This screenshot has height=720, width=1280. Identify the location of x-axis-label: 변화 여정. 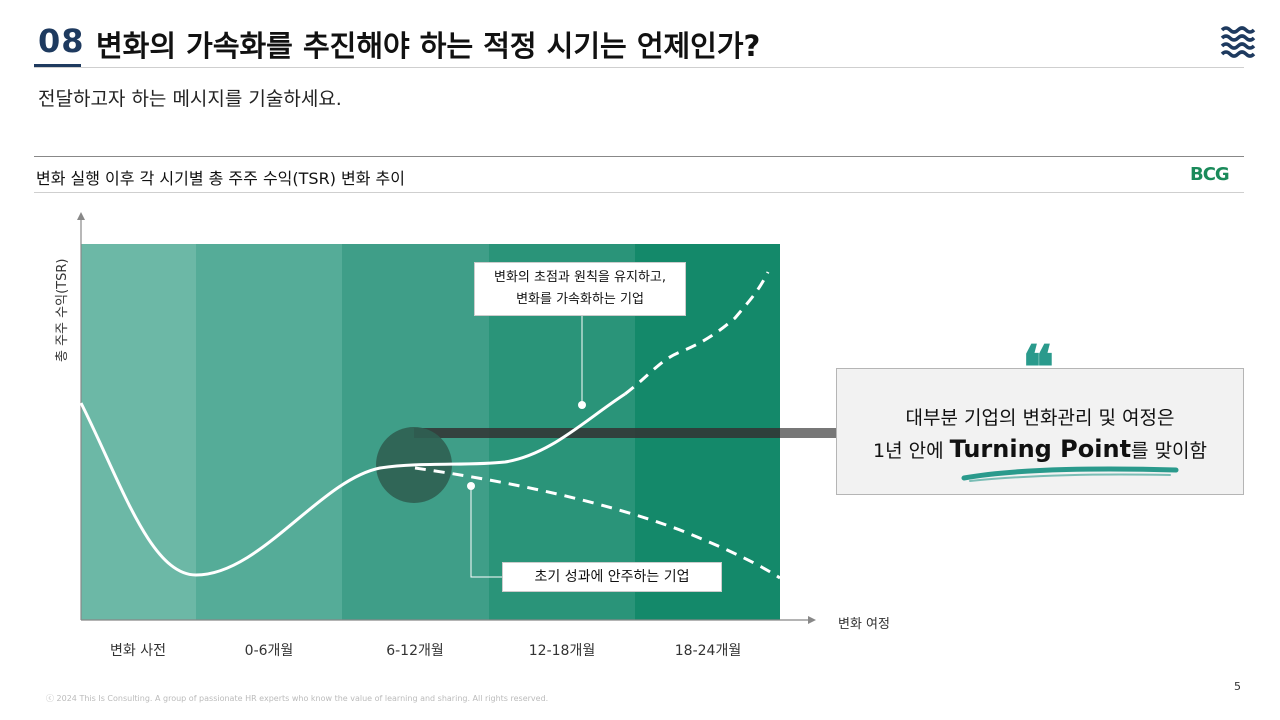
(864, 624).